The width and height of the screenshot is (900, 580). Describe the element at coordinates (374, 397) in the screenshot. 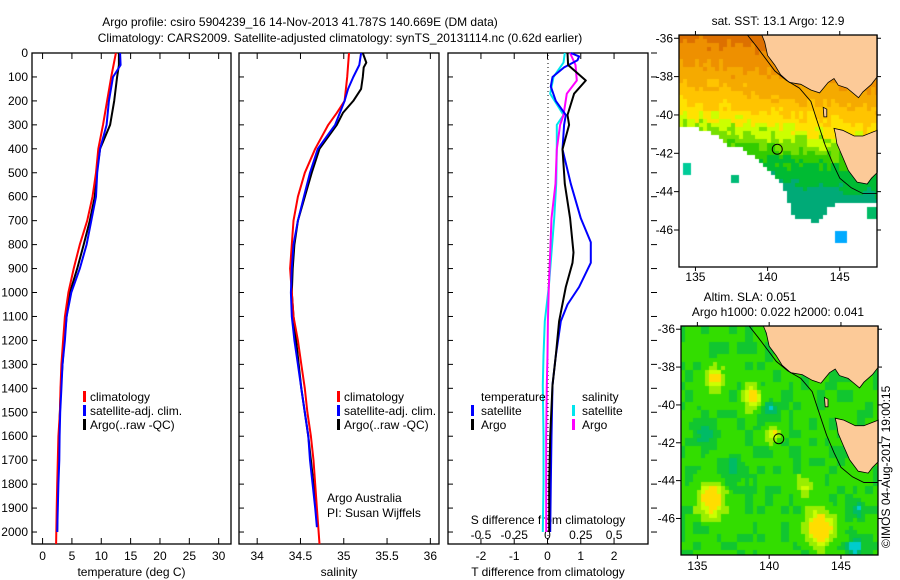

I see `legend-label-climatology: climatology` at that location.